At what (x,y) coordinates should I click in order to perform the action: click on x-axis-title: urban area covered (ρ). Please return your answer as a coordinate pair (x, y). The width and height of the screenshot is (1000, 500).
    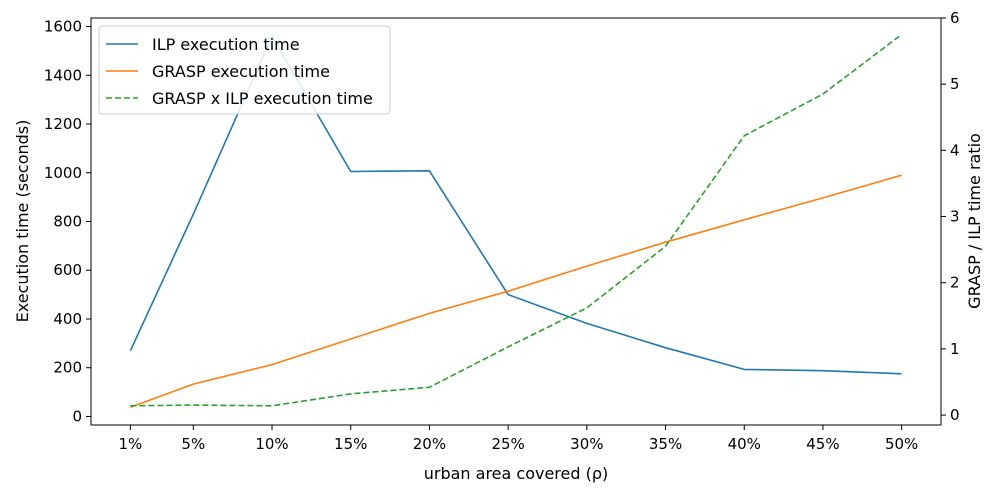
    Looking at the image, I should click on (516, 473).